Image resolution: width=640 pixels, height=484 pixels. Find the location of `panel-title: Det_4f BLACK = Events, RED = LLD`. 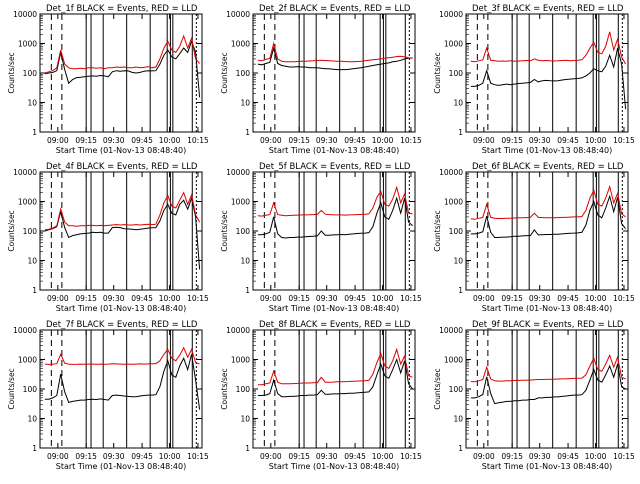

panel-title: Det_4f BLACK = Events, RED = LLD is located at coordinates (122, 167).